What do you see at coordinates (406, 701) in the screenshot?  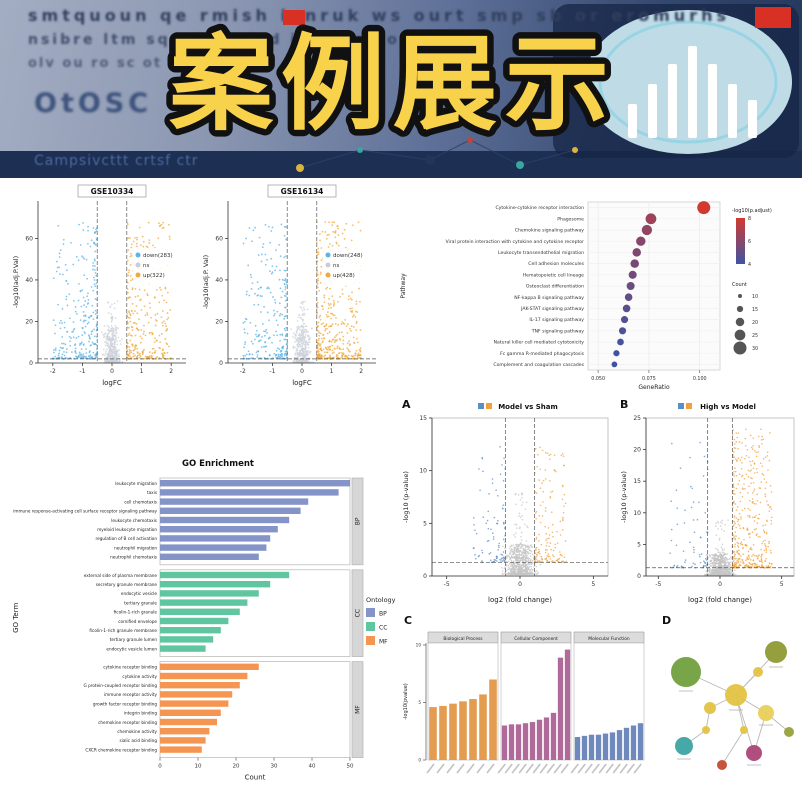 I see `svg-text: -log10(pvalue)` at bounding box center [406, 701].